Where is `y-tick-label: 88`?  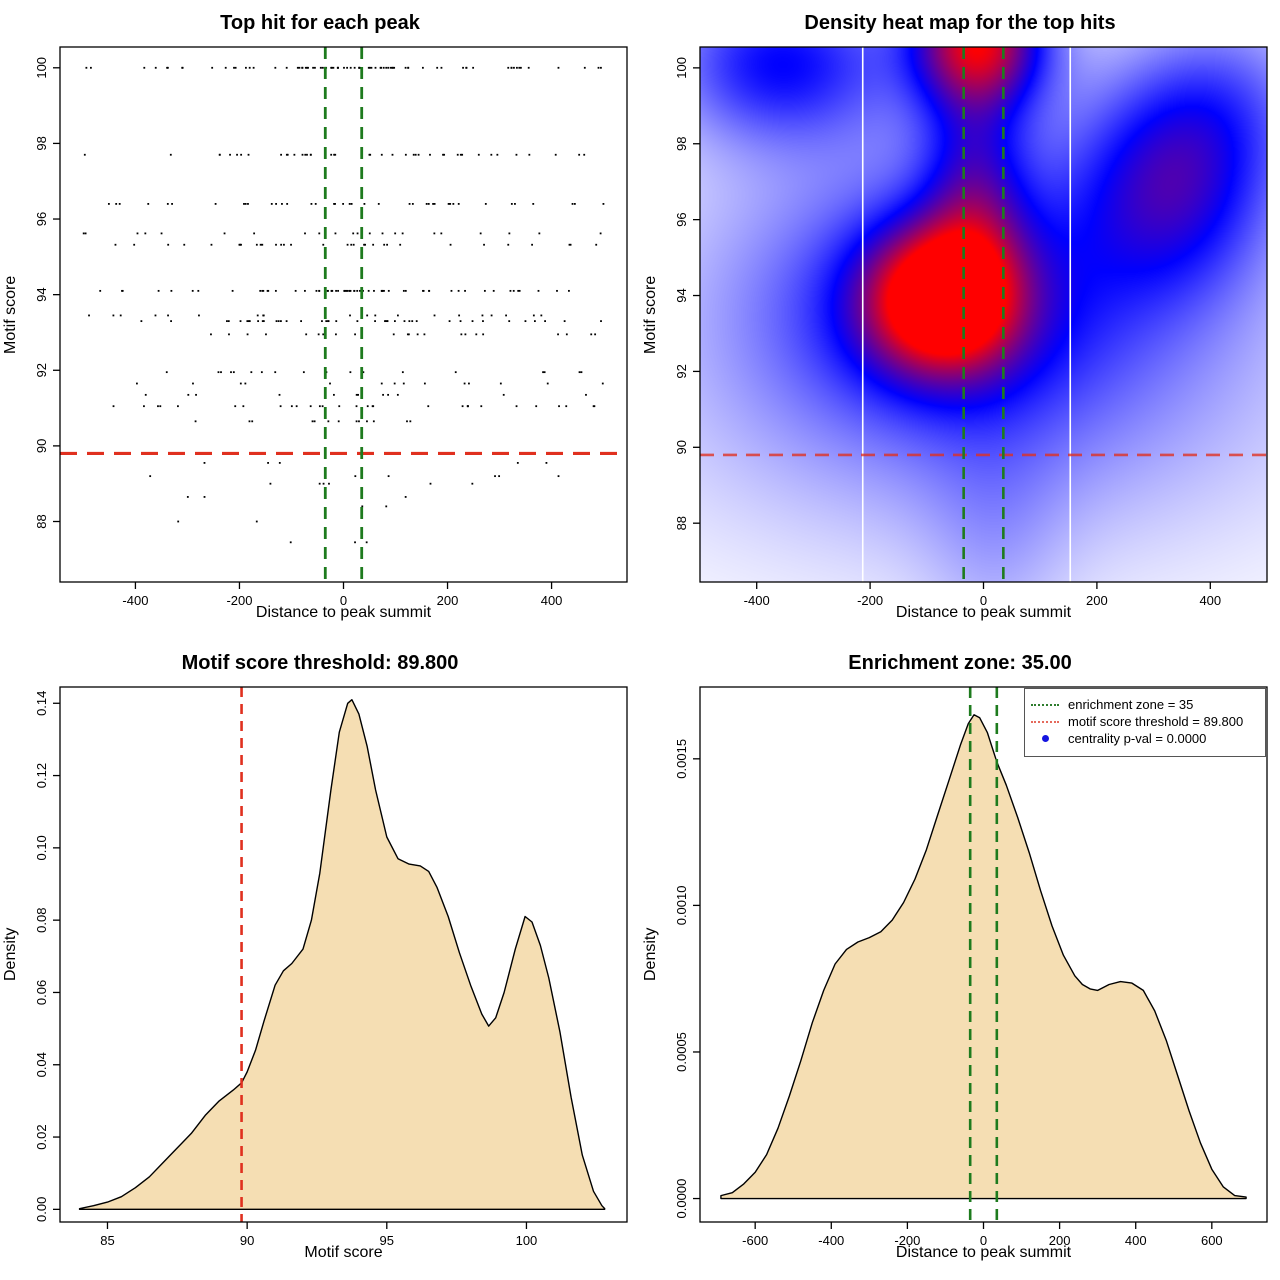
y-tick-label: 88 is located at coordinates (681, 523).